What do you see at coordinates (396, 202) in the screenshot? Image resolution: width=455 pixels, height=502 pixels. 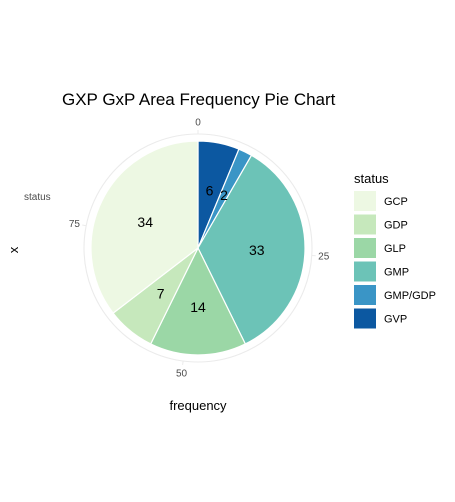 I see `legend-label: GCP` at bounding box center [396, 202].